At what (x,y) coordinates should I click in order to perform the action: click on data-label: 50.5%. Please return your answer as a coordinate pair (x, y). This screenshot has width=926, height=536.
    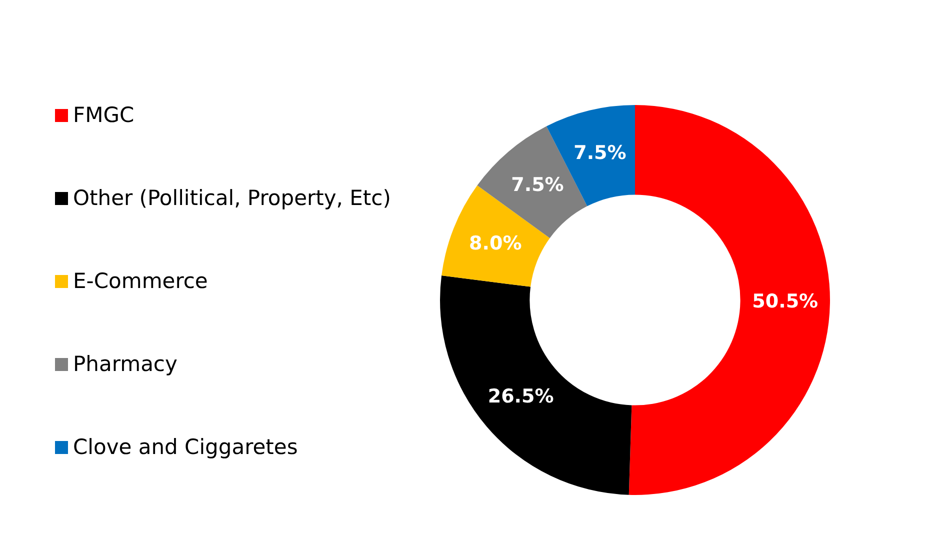
    Looking at the image, I should click on (785, 301).